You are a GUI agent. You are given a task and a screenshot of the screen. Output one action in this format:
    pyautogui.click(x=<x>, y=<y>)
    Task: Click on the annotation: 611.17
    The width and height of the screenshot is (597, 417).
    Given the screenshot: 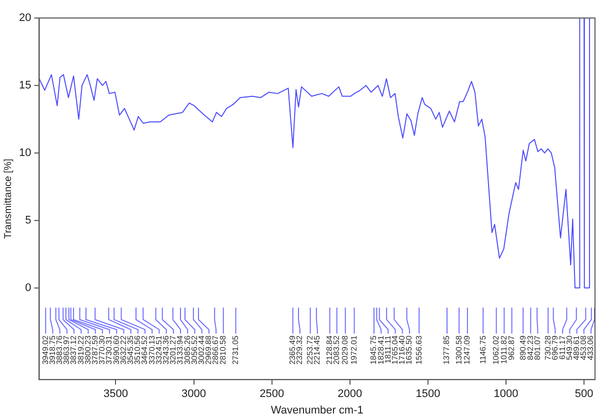 What is the action you would take?
    pyautogui.click(x=562, y=347)
    